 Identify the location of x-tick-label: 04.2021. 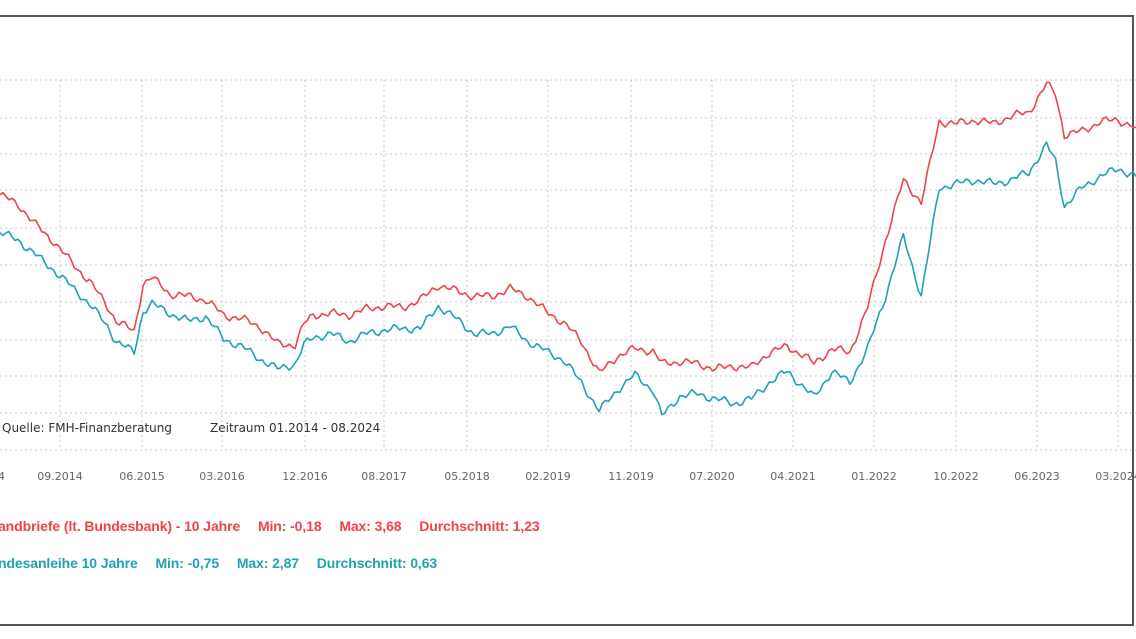
(793, 476).